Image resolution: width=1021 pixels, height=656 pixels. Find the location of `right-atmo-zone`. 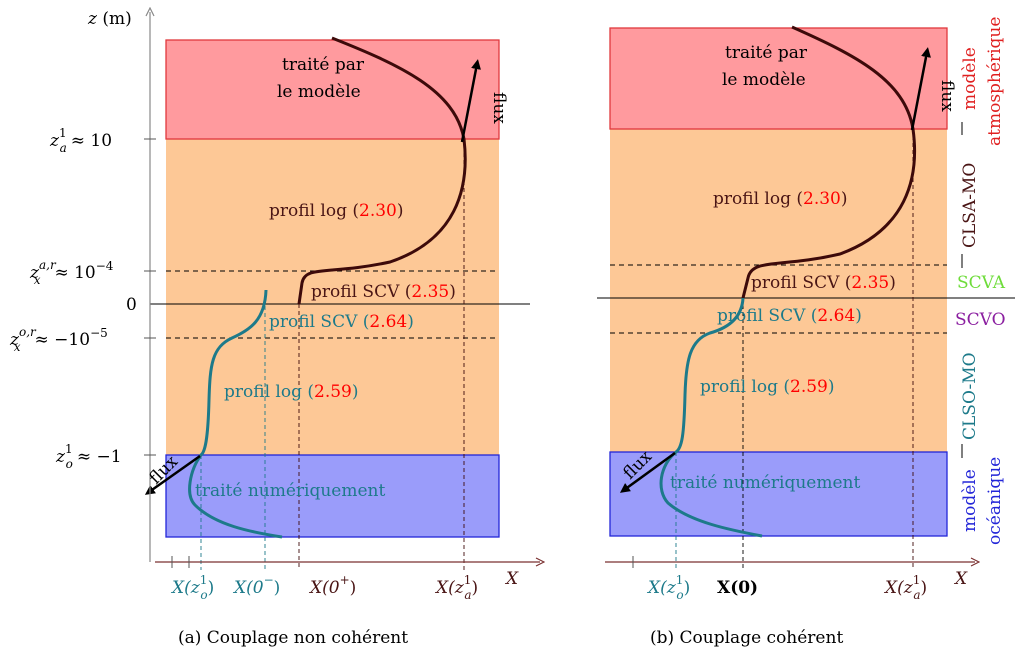

right-atmo-zone is located at coordinates (778, 78).